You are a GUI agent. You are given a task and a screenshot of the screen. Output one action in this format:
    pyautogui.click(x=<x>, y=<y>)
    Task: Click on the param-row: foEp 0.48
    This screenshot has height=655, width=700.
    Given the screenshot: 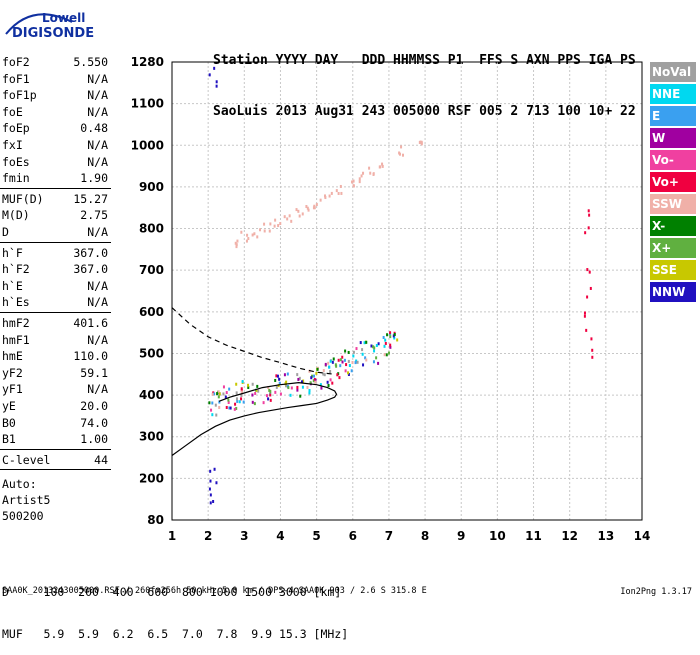 What is the action you would take?
    pyautogui.click(x=55, y=128)
    